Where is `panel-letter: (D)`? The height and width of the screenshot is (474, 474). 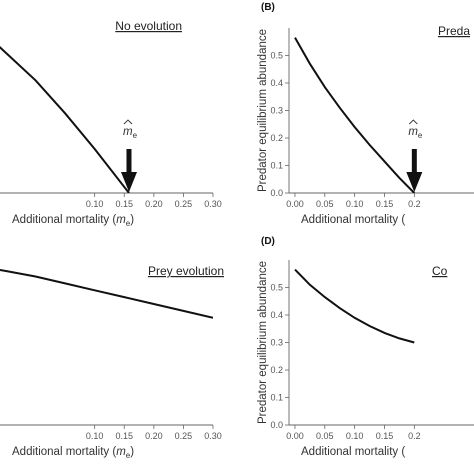
panel-letter: (D) is located at coordinates (268, 241).